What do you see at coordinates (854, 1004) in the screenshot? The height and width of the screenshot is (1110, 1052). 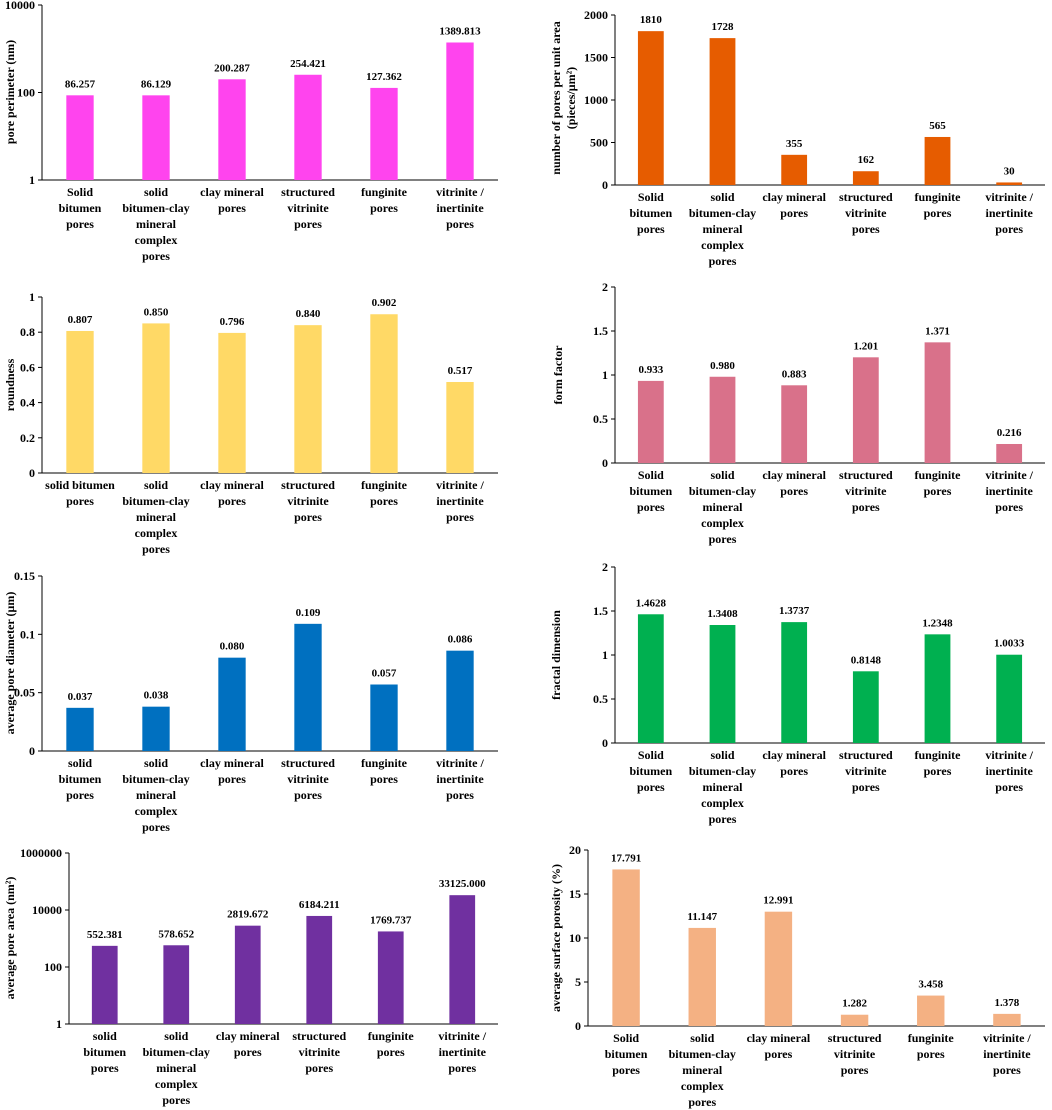 I see `avg-surface-porosity-data-label: 1.282` at bounding box center [854, 1004].